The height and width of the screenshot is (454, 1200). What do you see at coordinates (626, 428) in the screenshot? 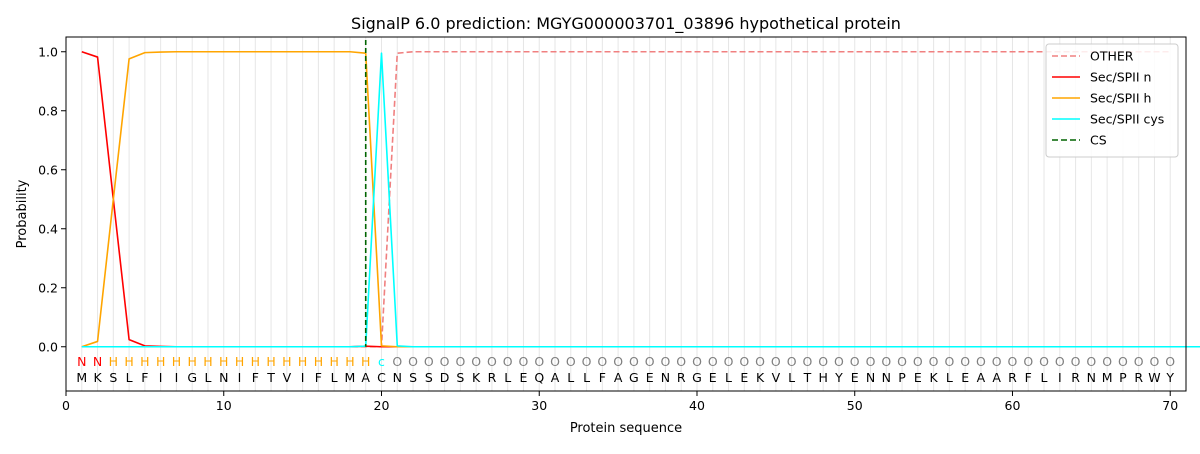
I see `x-axis-label: Protein sequence` at bounding box center [626, 428].